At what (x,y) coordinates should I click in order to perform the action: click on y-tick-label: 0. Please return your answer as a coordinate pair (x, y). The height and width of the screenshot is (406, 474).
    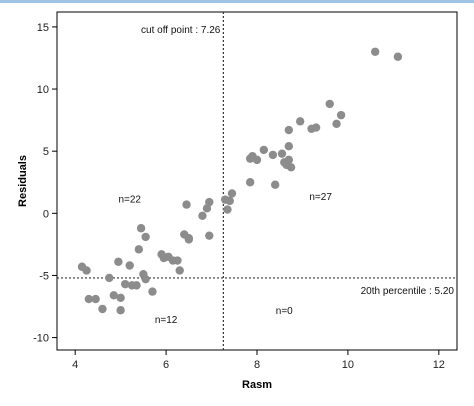
    Looking at the image, I should click on (46, 214).